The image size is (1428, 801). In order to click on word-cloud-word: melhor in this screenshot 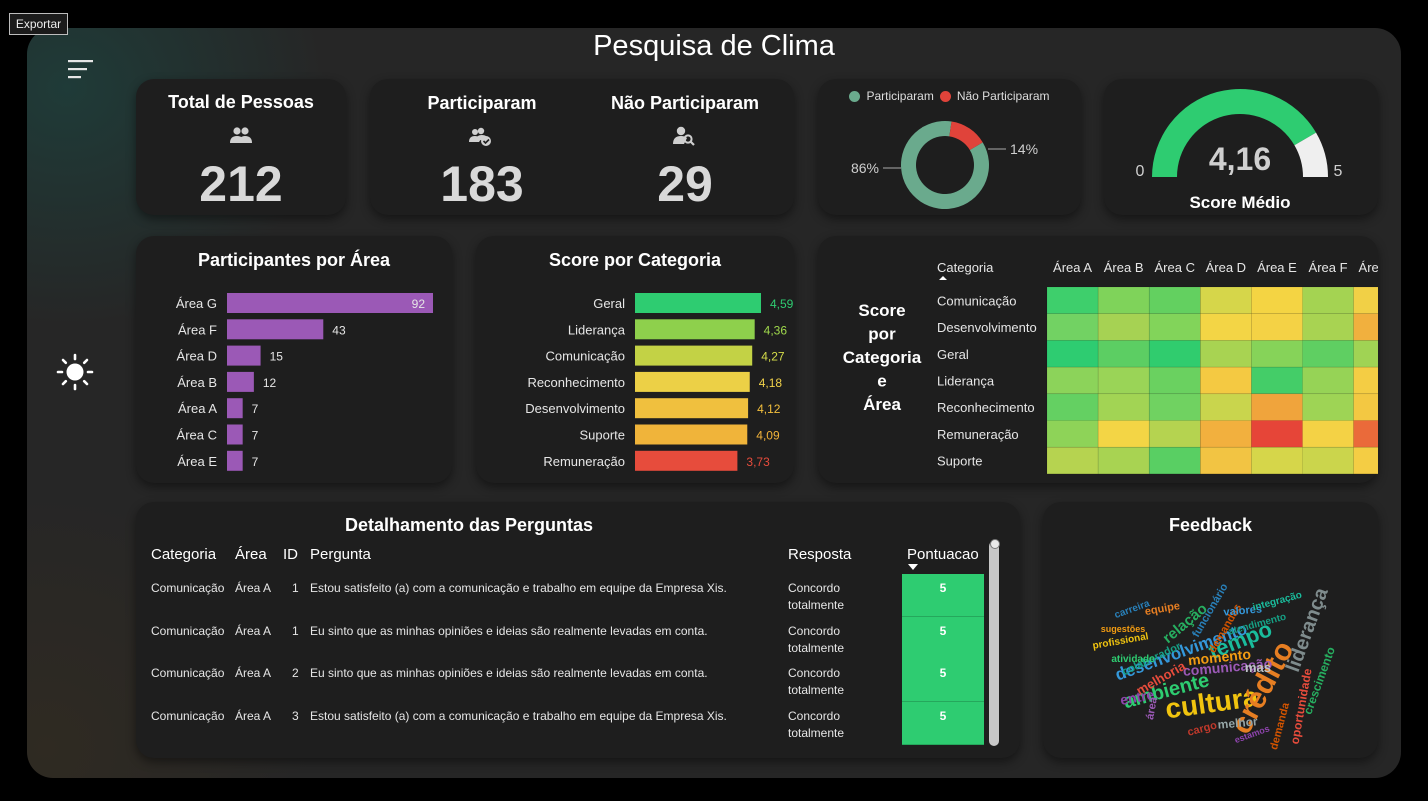, I will do `click(1237, 722)`.